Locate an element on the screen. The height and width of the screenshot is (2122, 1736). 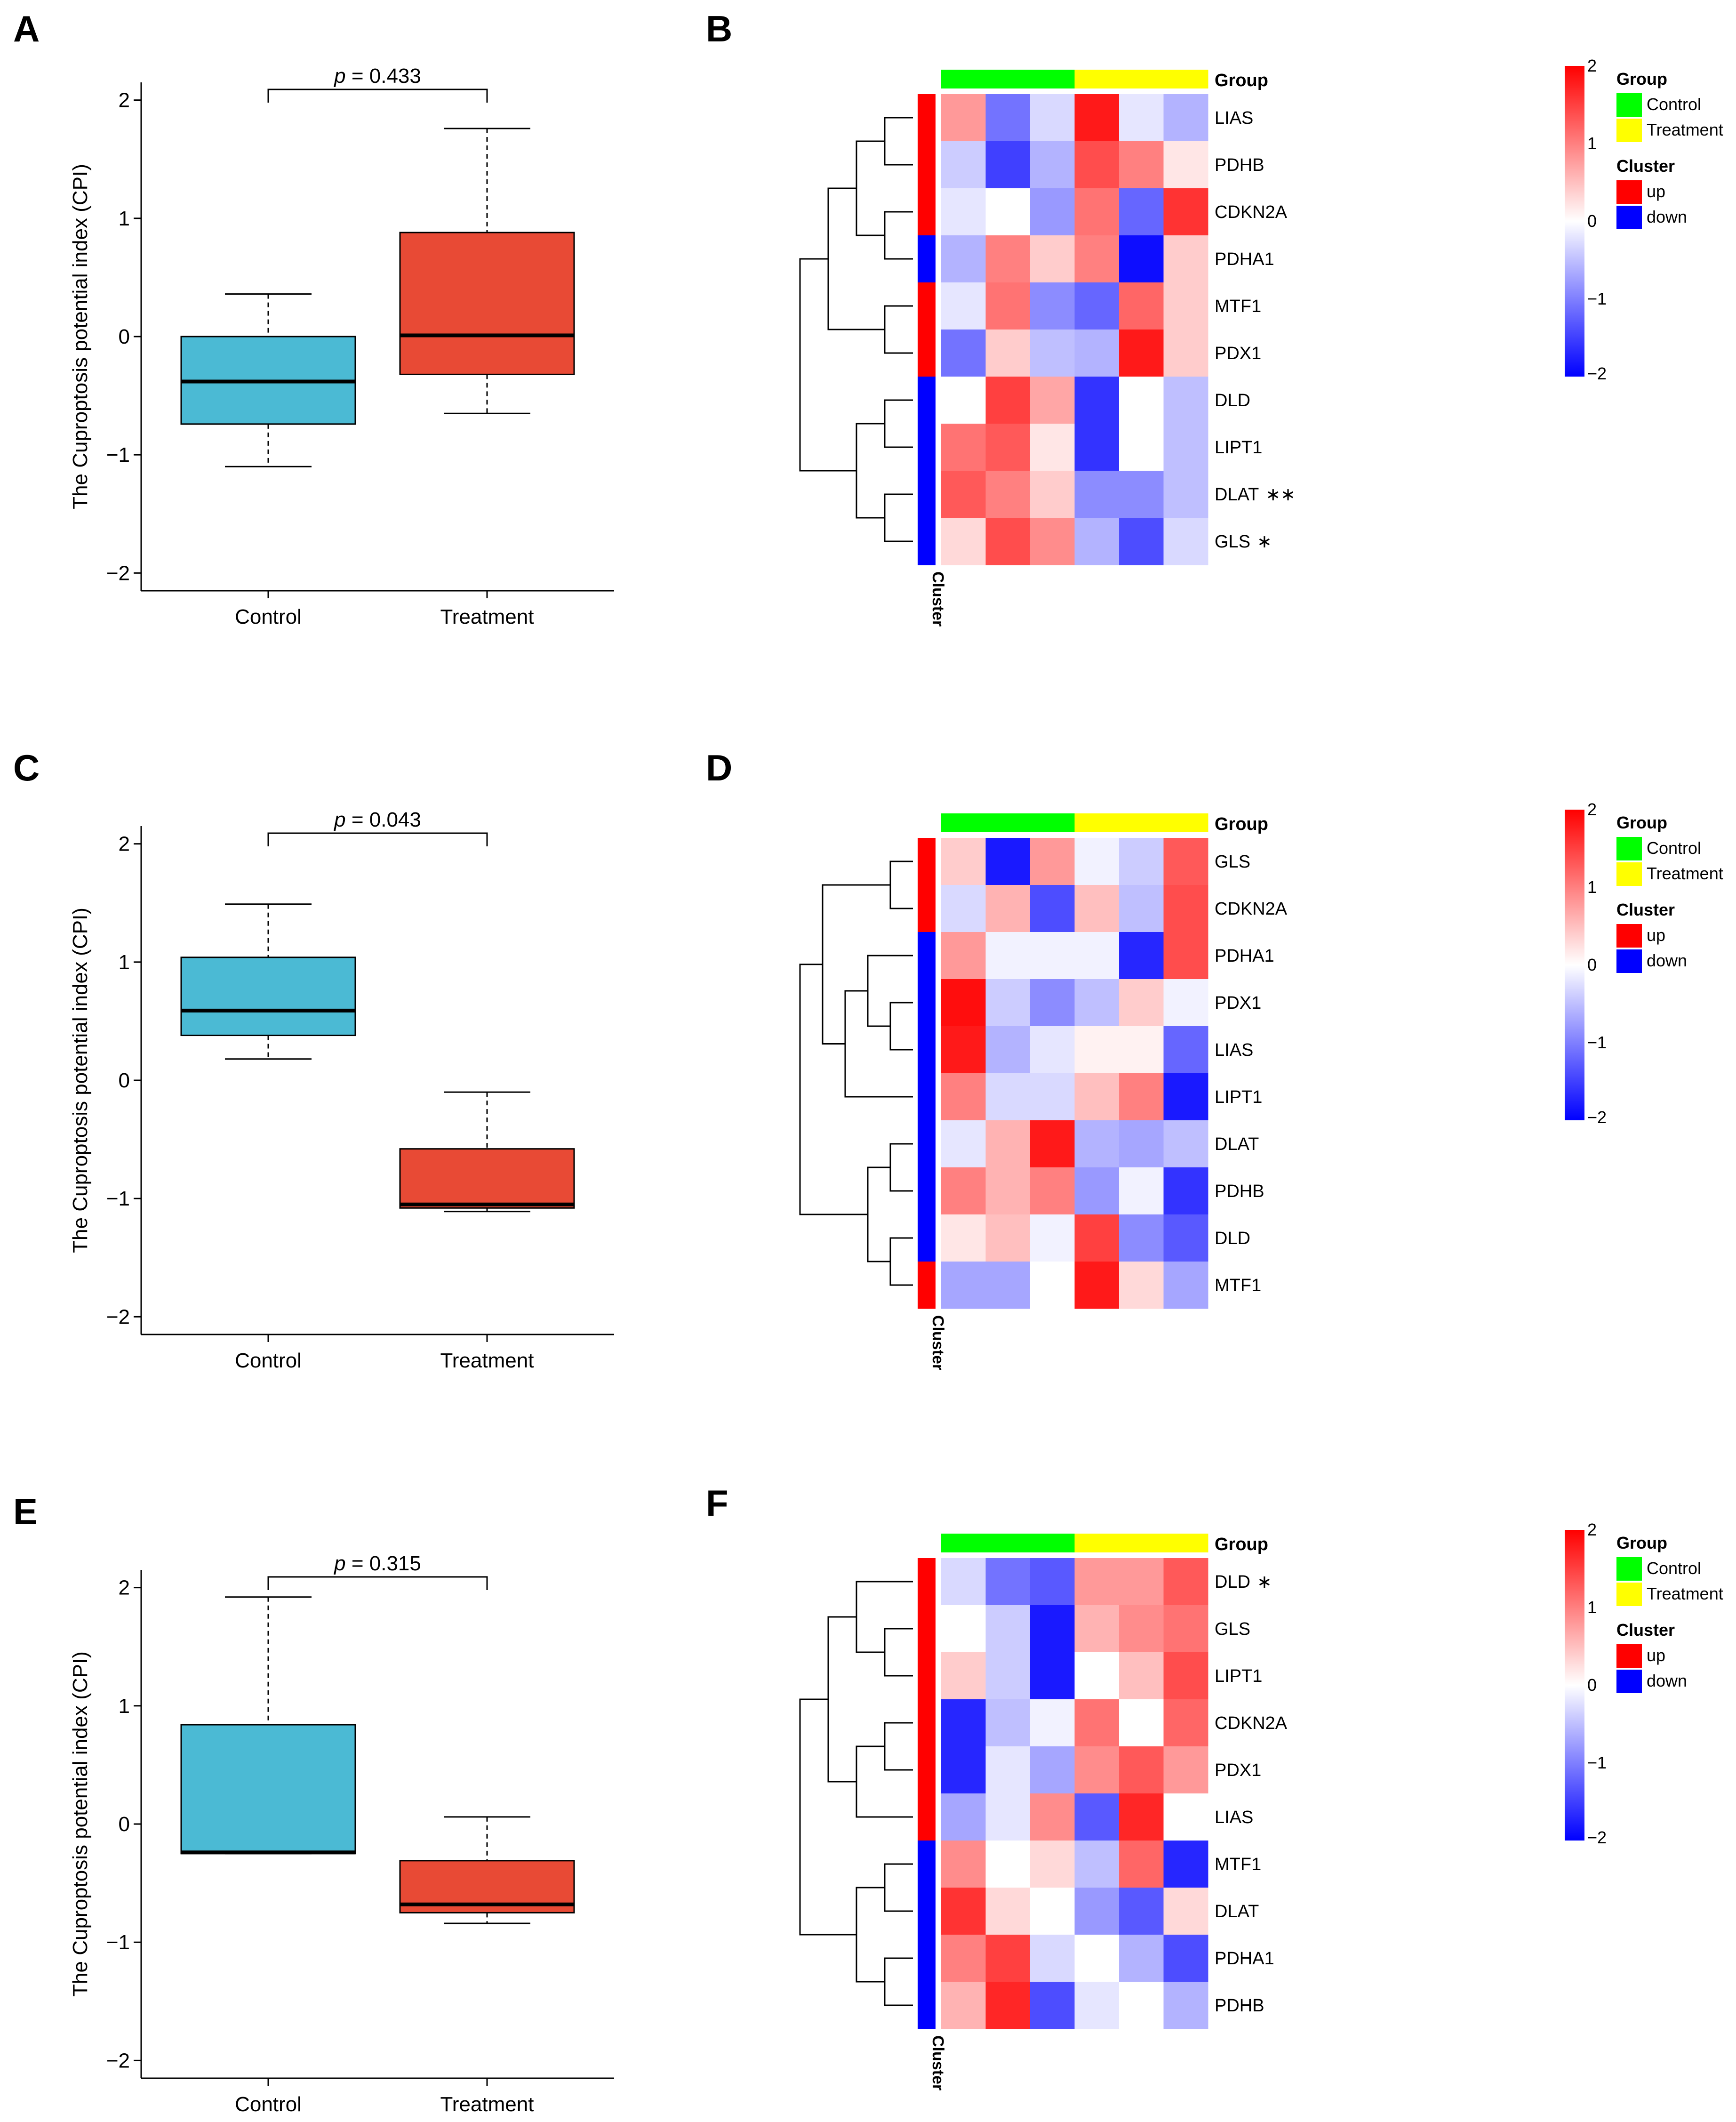
panel-letter: D is located at coordinates (719, 767).